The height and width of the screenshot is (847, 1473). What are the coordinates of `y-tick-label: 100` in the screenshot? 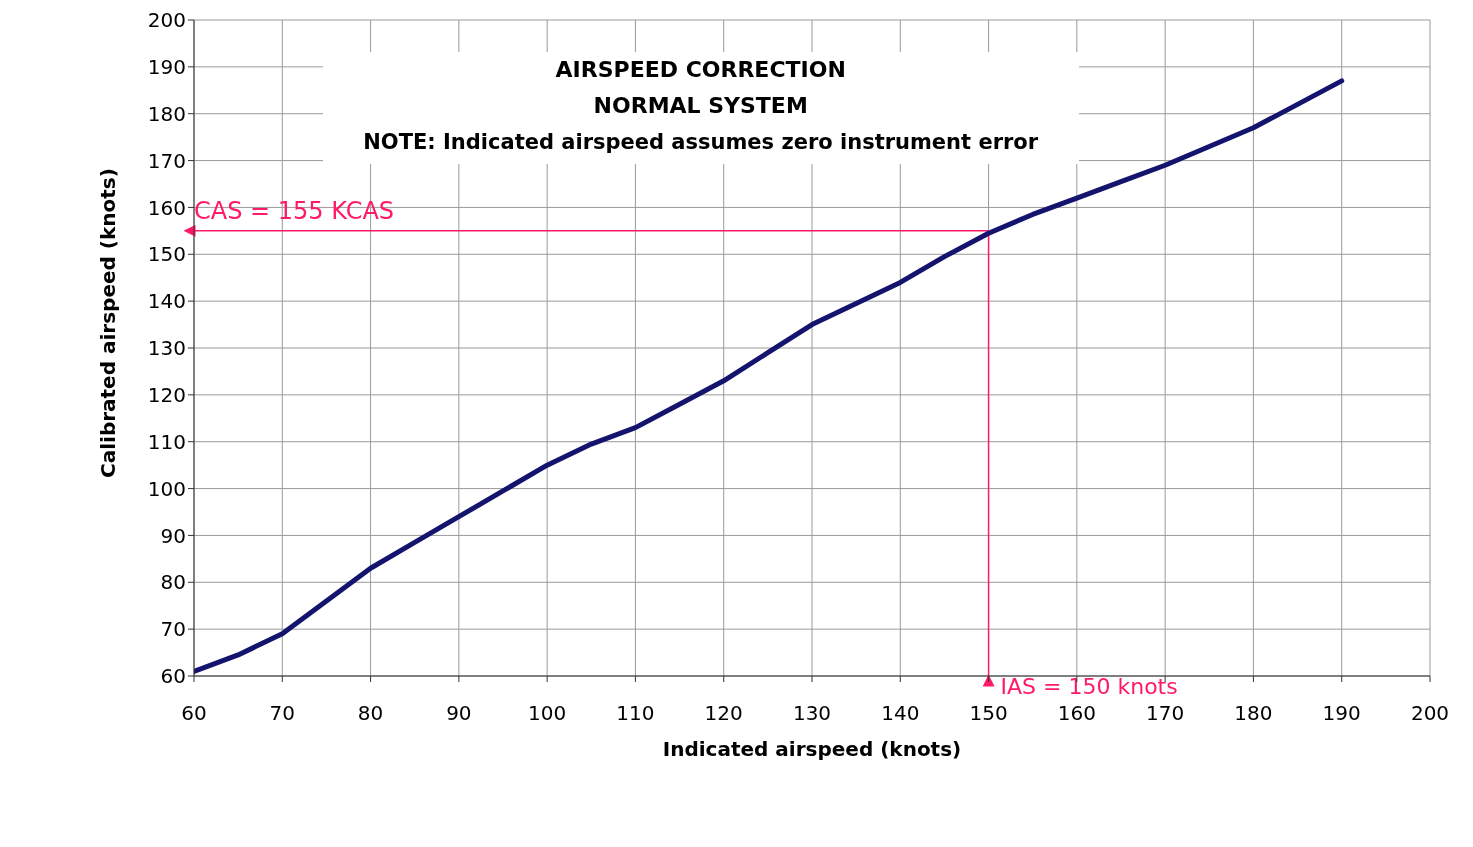 It's located at (166, 488).